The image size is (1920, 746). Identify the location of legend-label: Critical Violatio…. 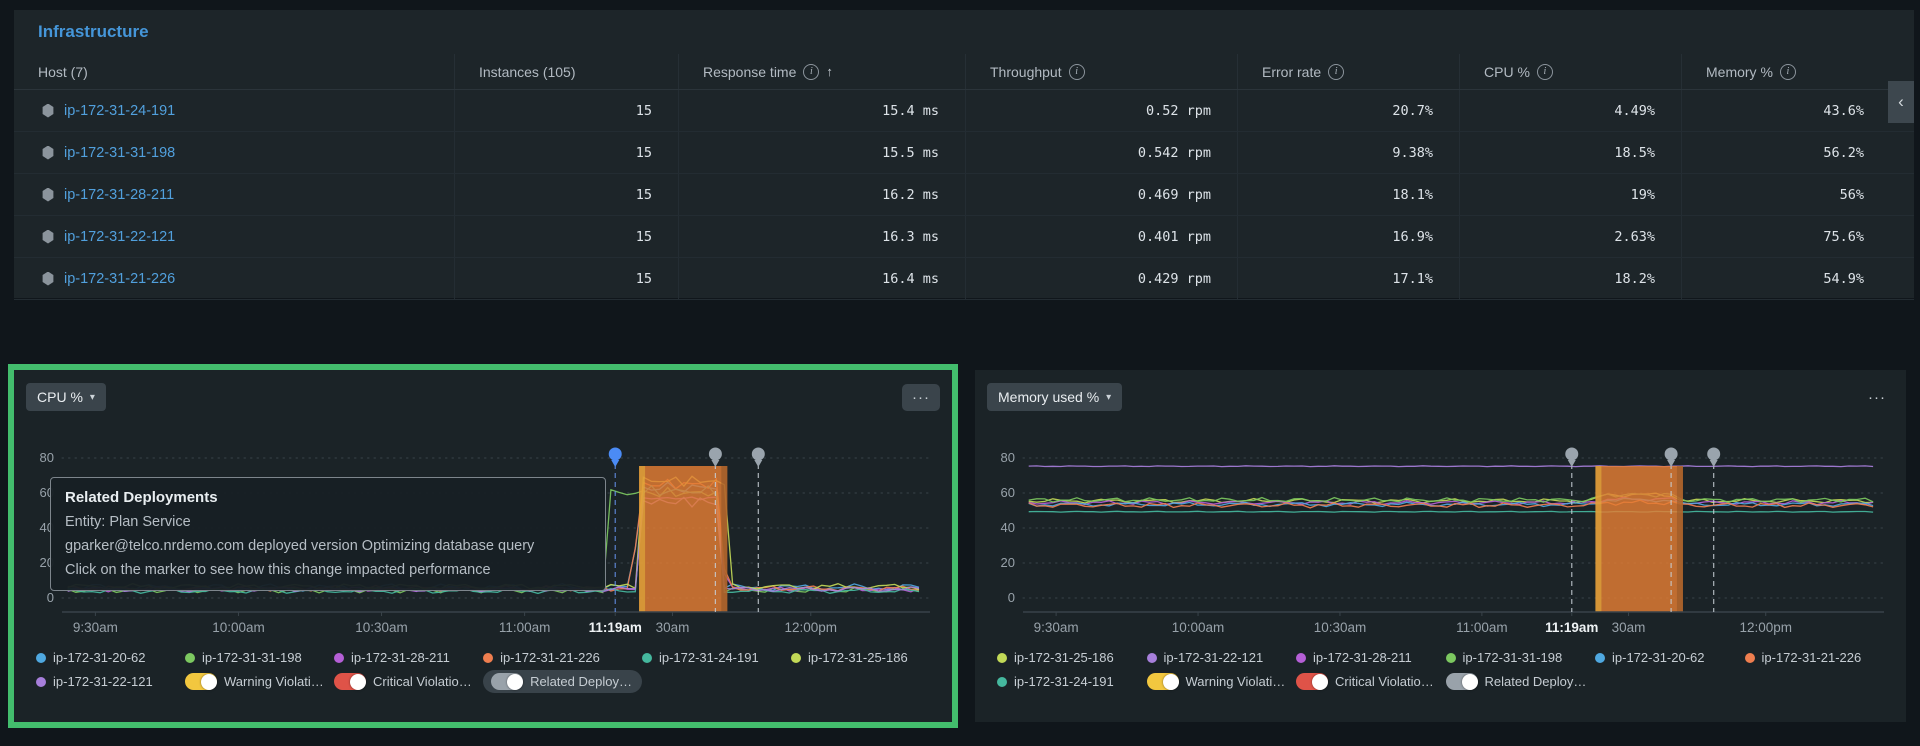
(422, 681).